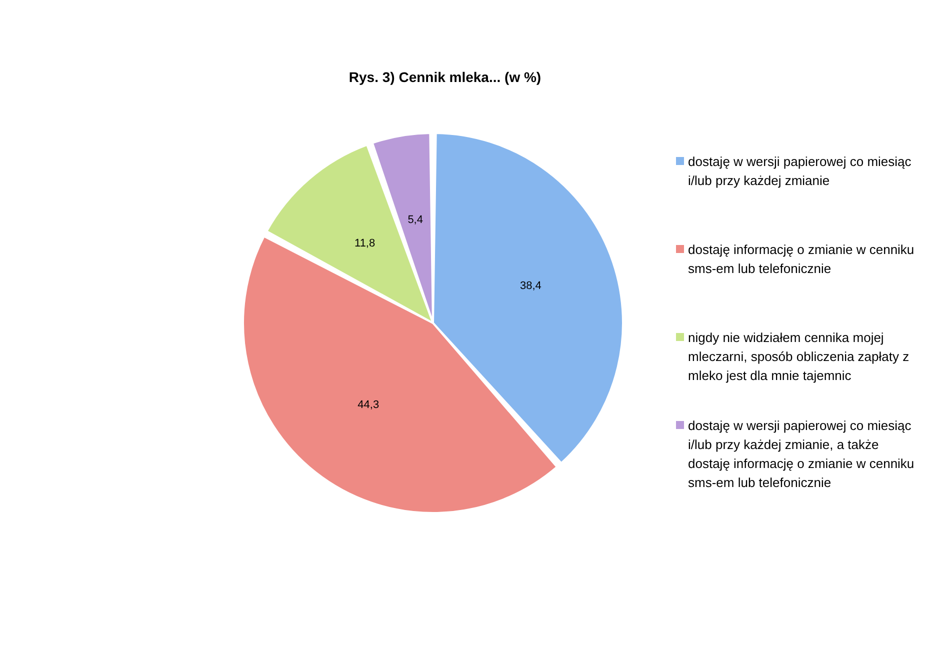 The image size is (947, 668). What do you see at coordinates (365, 244) in the screenshot?
I see `data-label: 11,8` at bounding box center [365, 244].